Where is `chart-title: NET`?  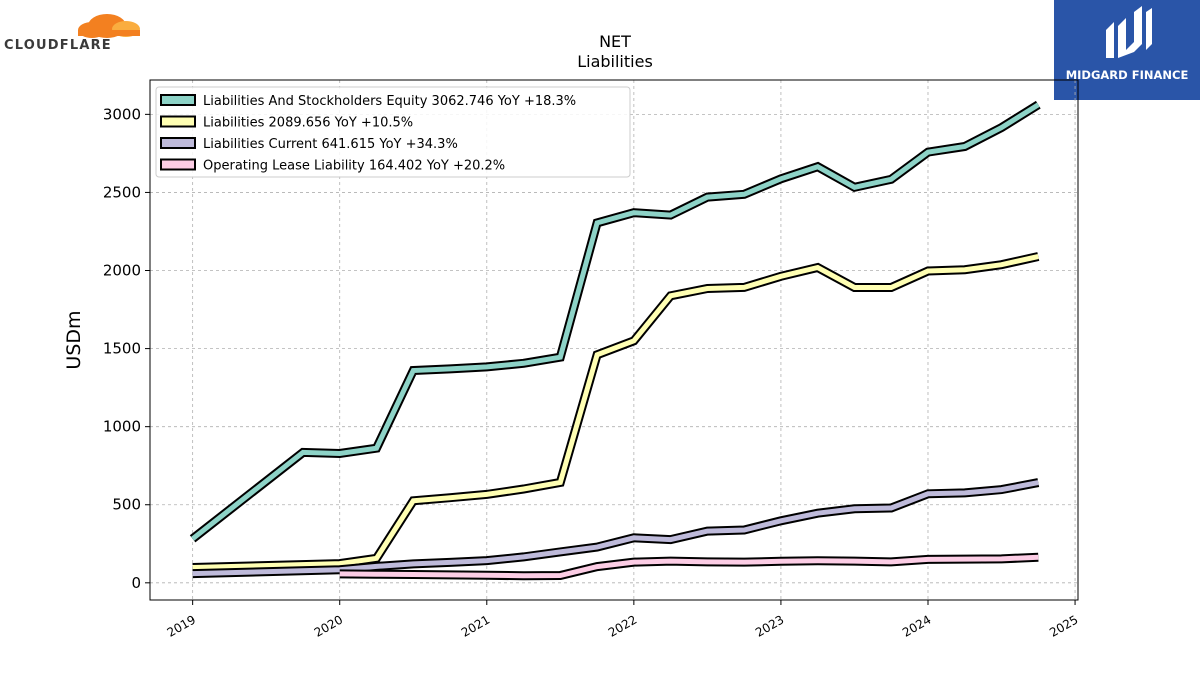 chart-title: NET is located at coordinates (615, 41).